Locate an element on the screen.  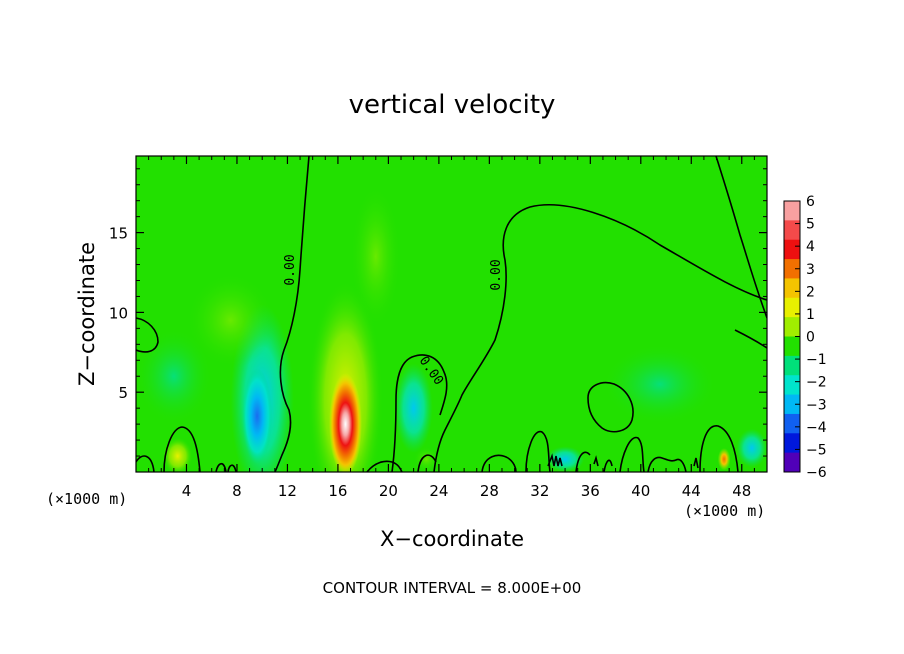
colorbar-tick-label: −4 is located at coordinates (816, 428).